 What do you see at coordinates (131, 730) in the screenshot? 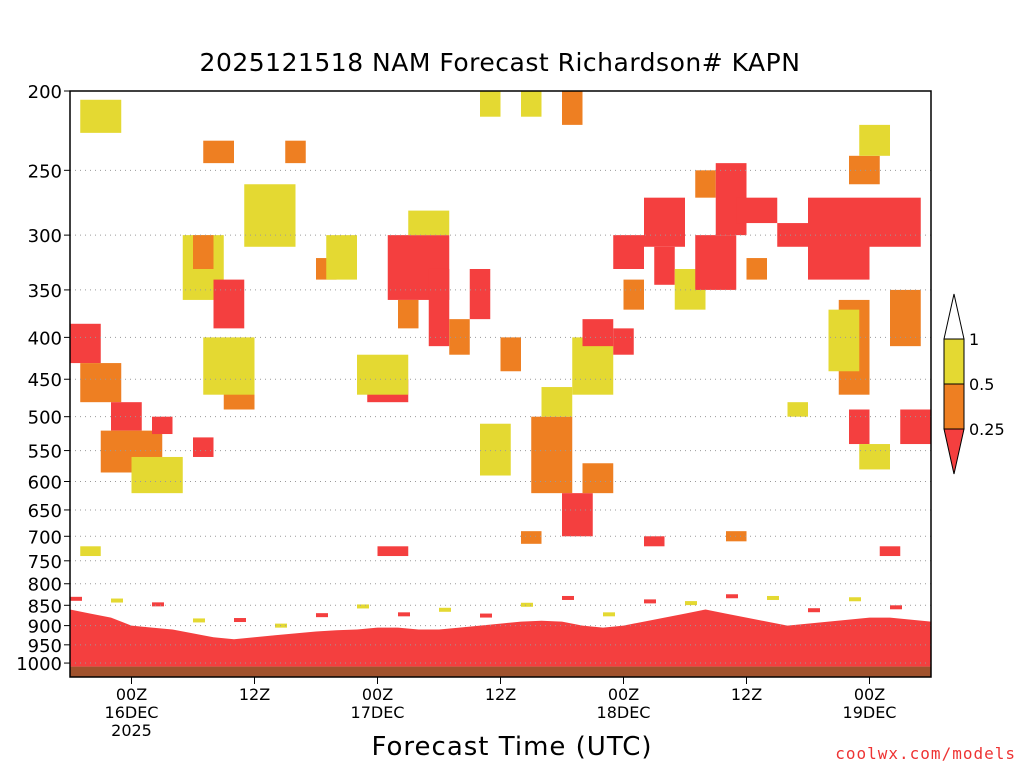
I see `x-tick-label-6-2: 2025` at bounding box center [131, 730].